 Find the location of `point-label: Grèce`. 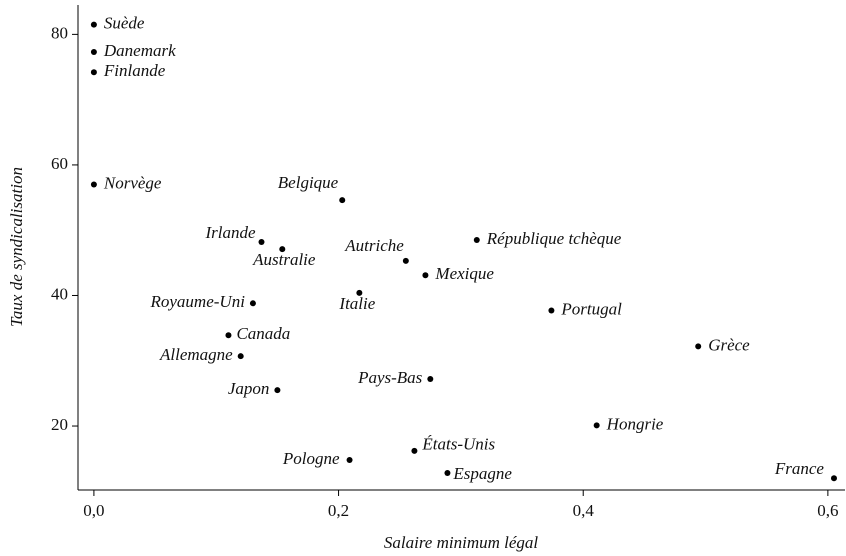

point-label: Grèce is located at coordinates (729, 344).